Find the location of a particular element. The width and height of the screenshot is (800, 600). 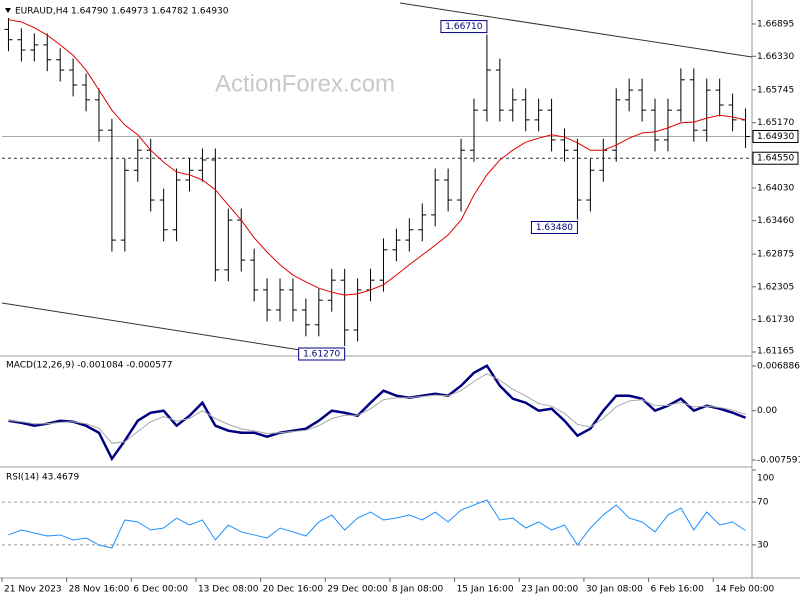

x-tick-label: 6 Dec 00:00 is located at coordinates (160, 590).